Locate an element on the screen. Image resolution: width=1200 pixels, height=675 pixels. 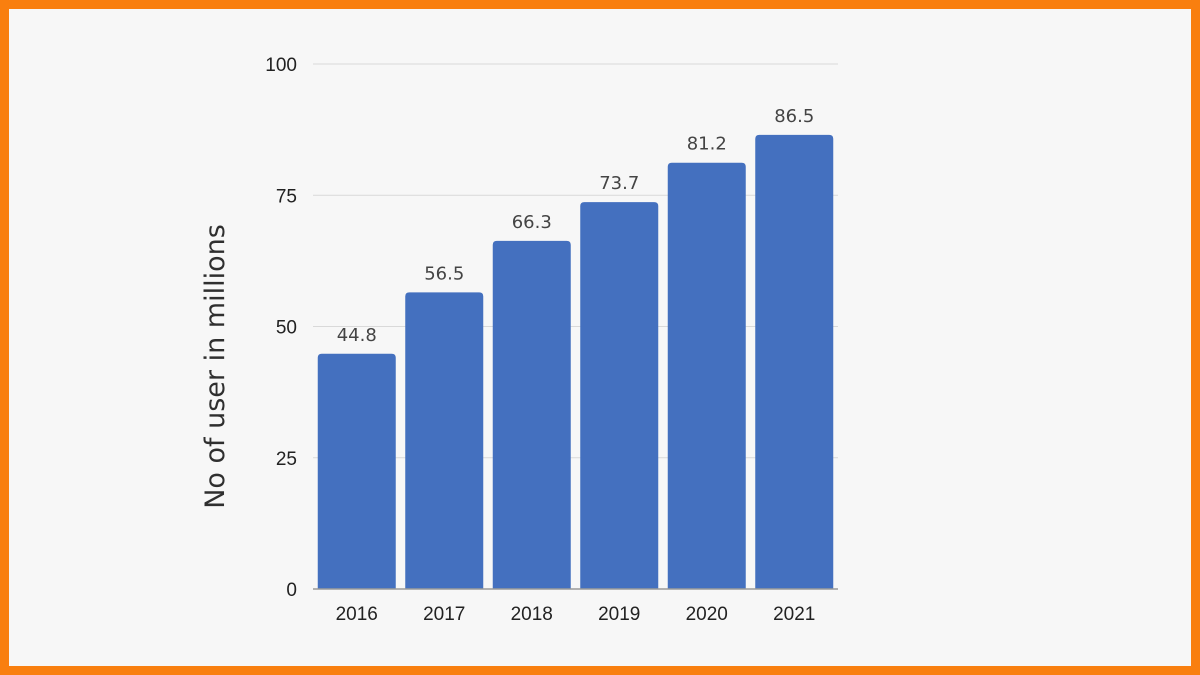
bar-value-label: 44.8 is located at coordinates (357, 335).